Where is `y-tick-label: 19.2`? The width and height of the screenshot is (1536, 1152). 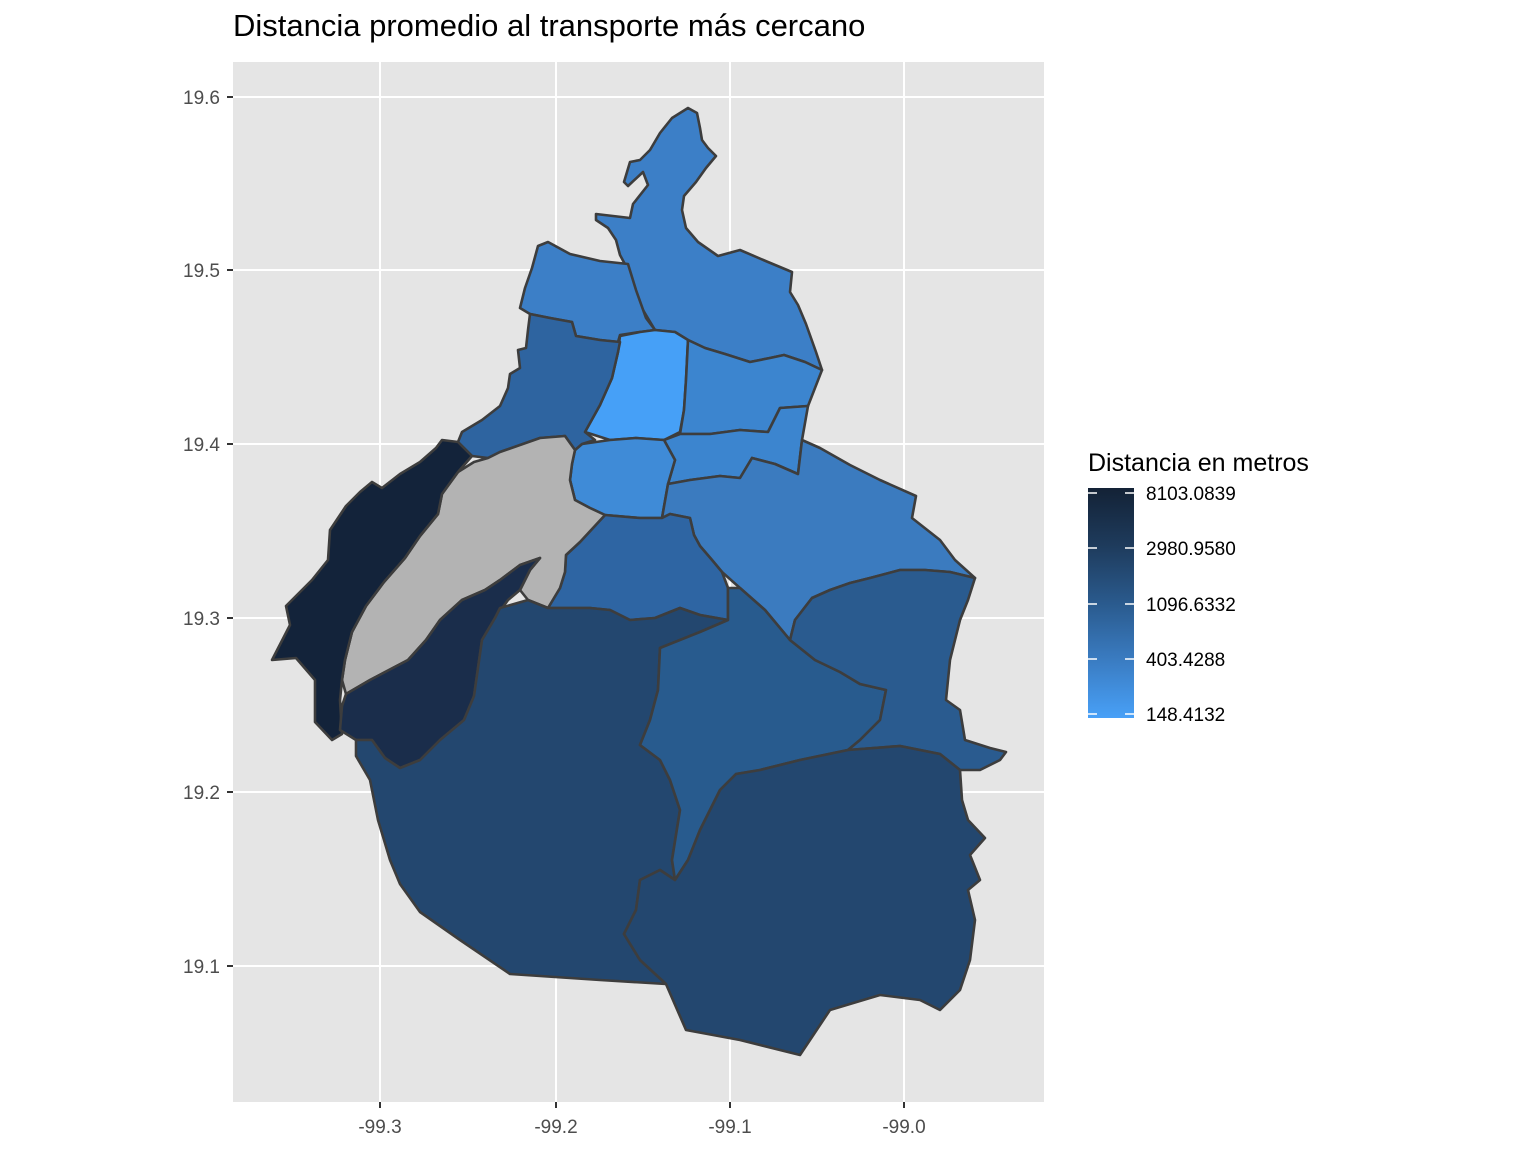 y-tick-label: 19.2 is located at coordinates (201, 793).